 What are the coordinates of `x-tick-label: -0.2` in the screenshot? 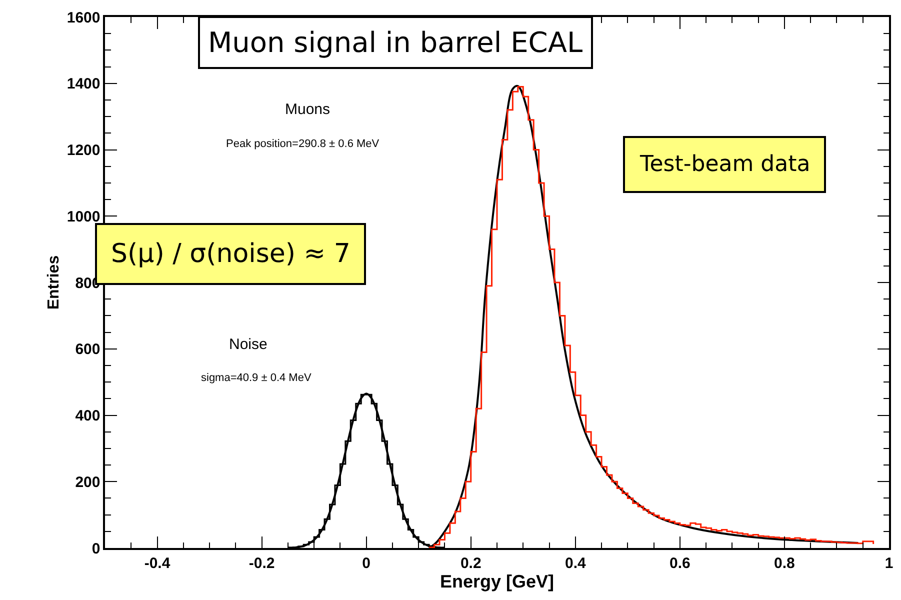 It's located at (261, 563).